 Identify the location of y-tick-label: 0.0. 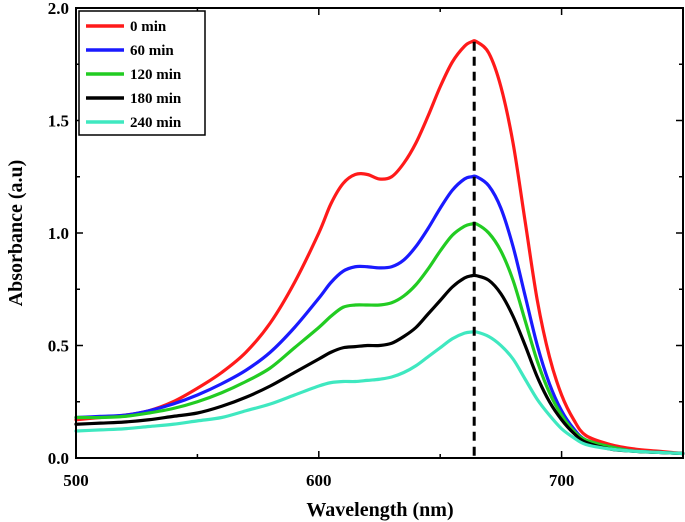
(58, 458).